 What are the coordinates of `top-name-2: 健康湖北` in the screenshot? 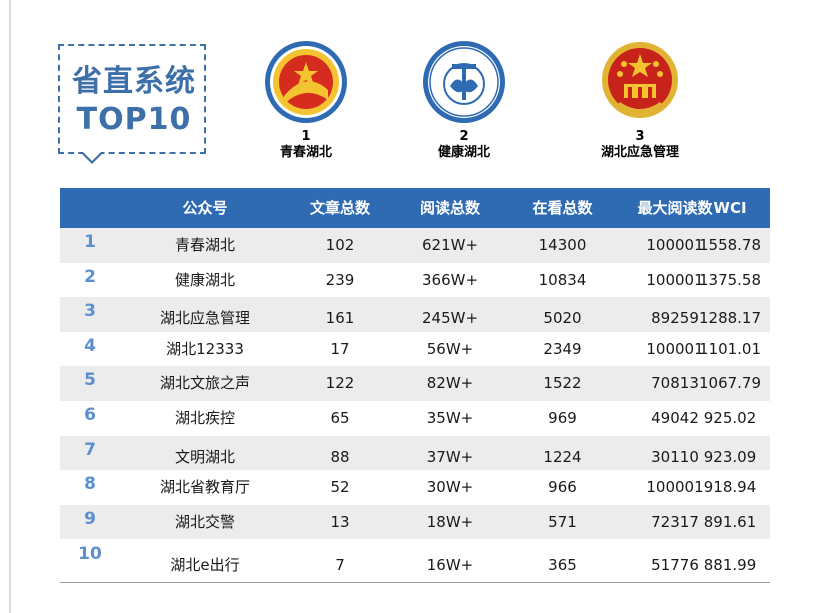 It's located at (463, 152).